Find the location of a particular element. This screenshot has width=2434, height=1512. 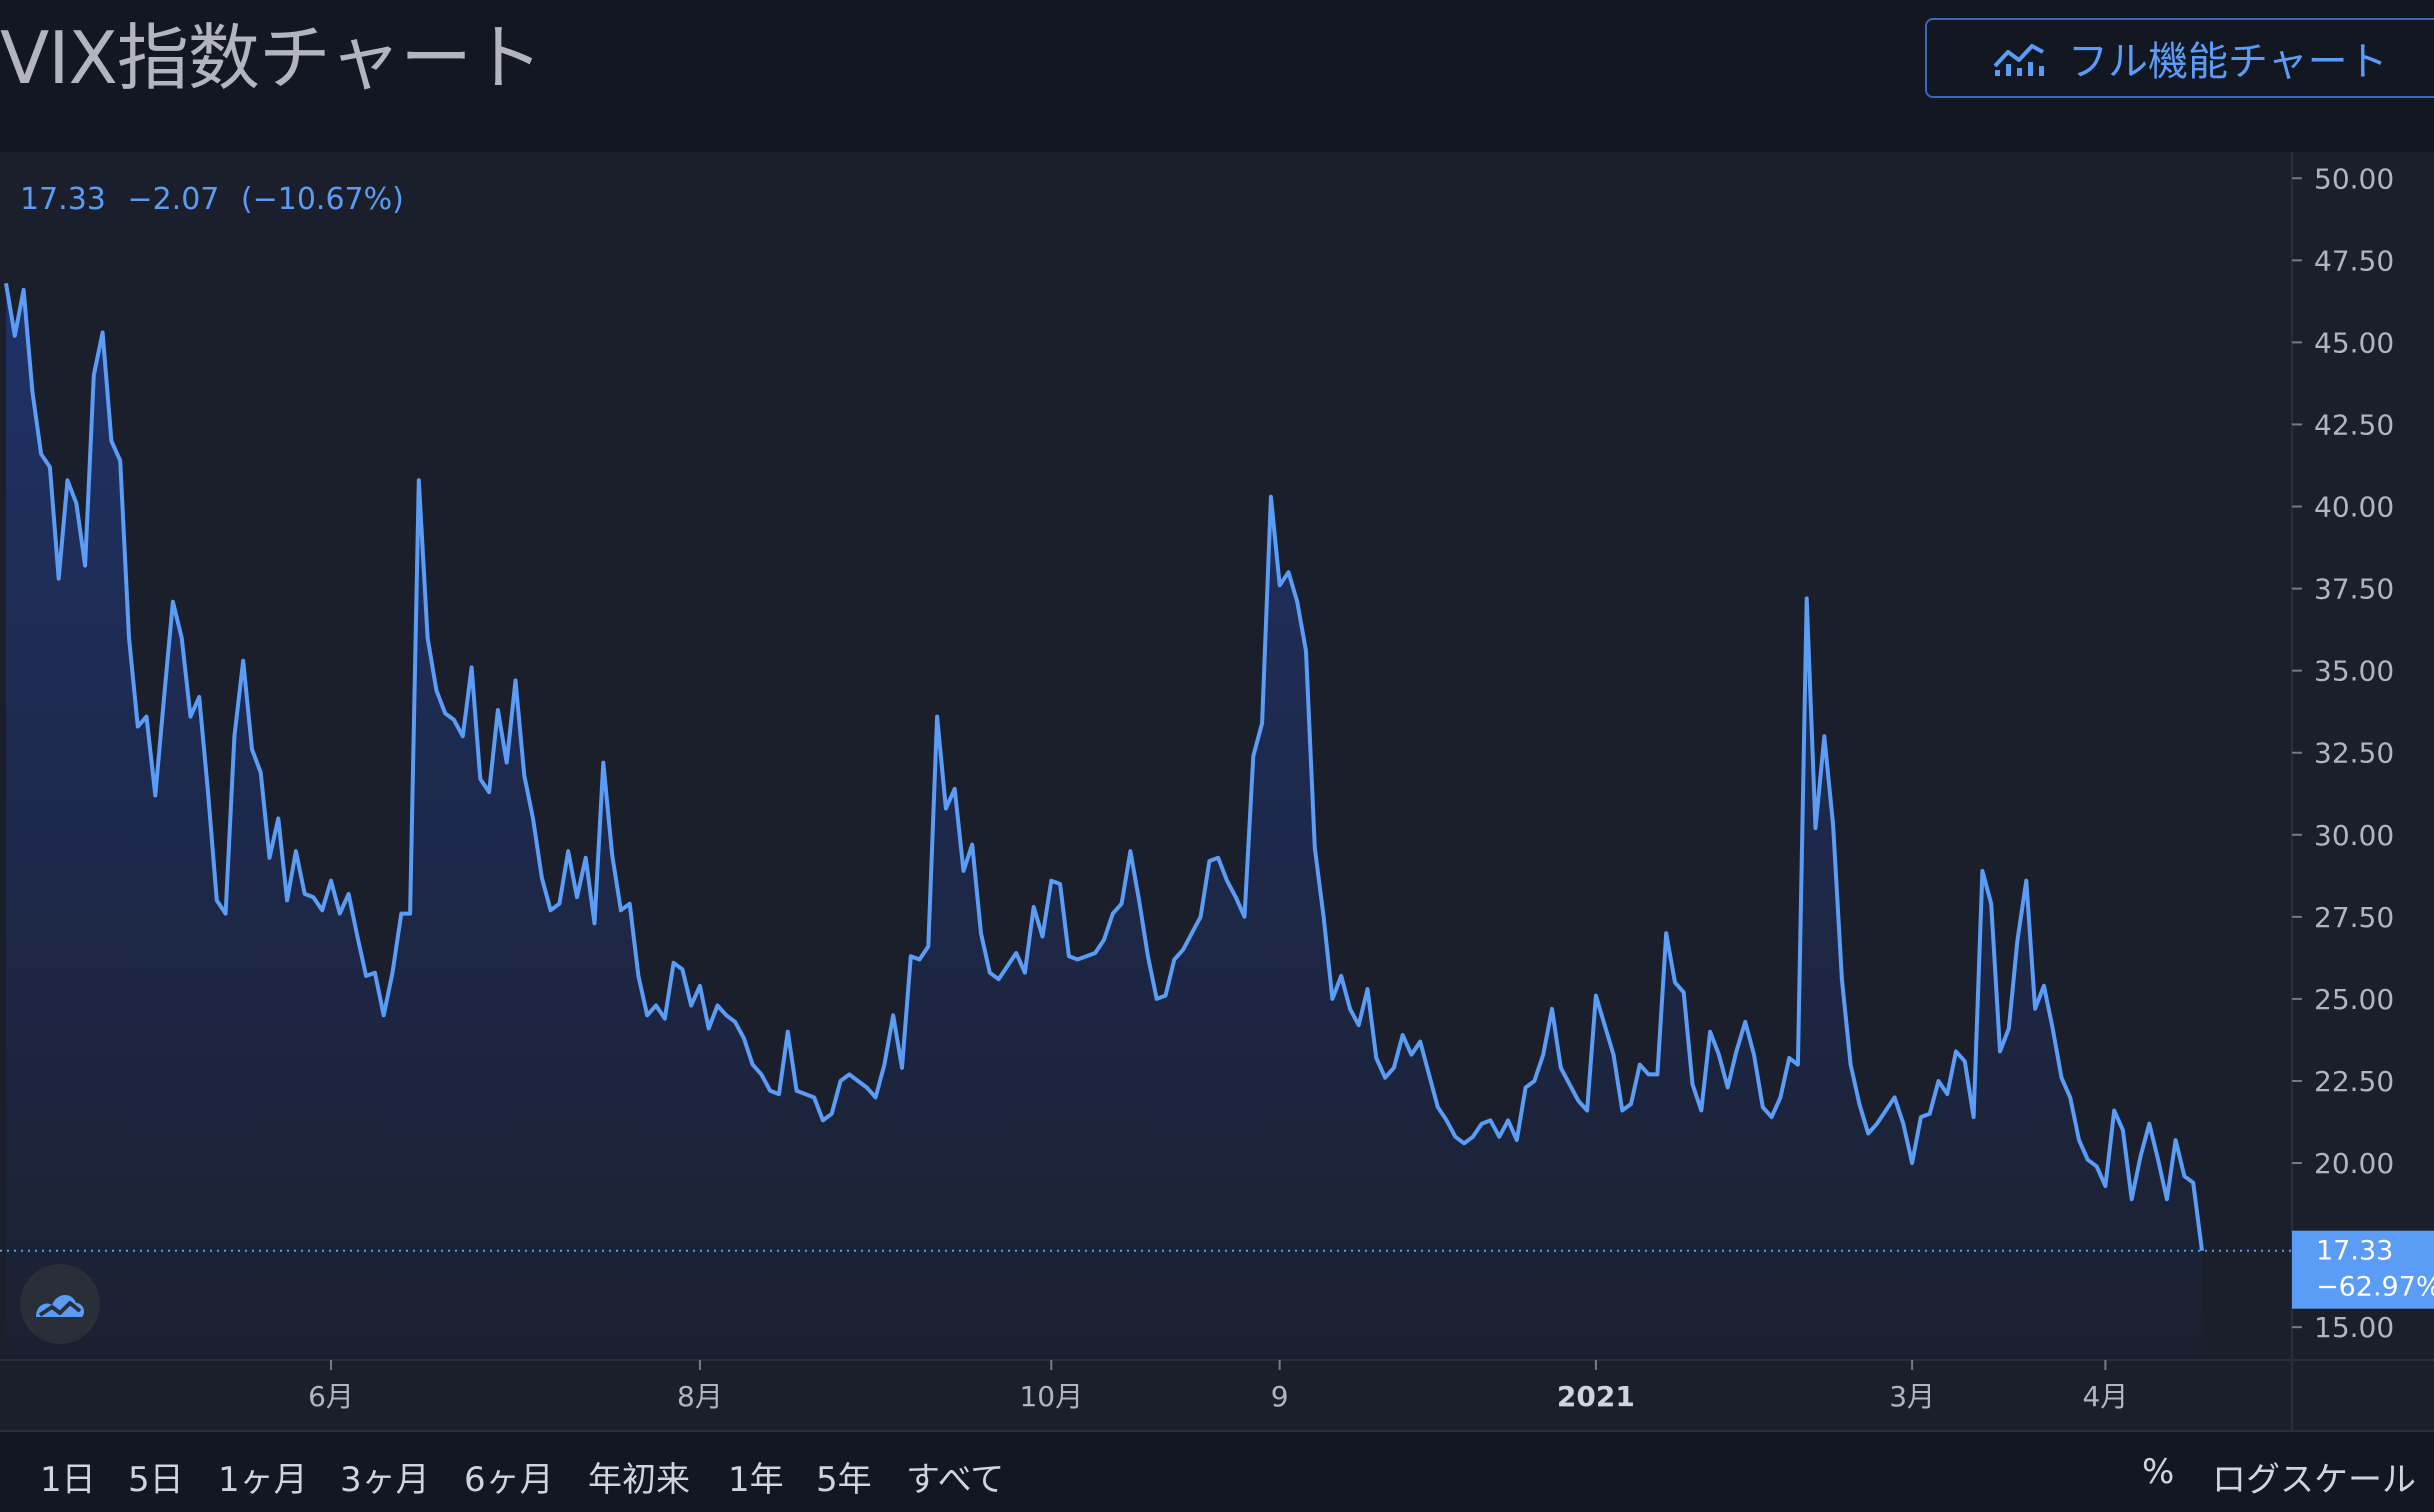

price-tick-label: 42.50 is located at coordinates (2354, 424).